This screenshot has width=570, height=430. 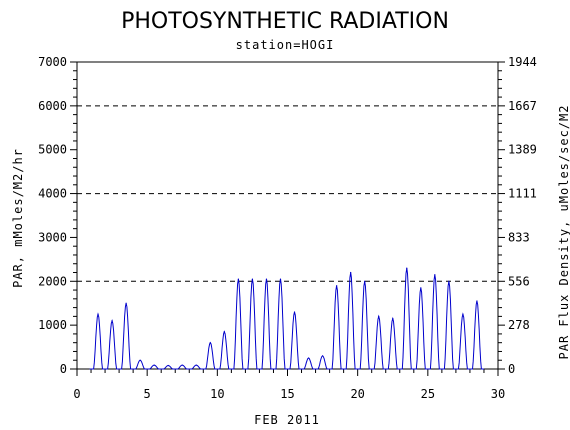 What do you see at coordinates (519, 237) in the screenshot?
I see `y2-tick-label: 833` at bounding box center [519, 237].